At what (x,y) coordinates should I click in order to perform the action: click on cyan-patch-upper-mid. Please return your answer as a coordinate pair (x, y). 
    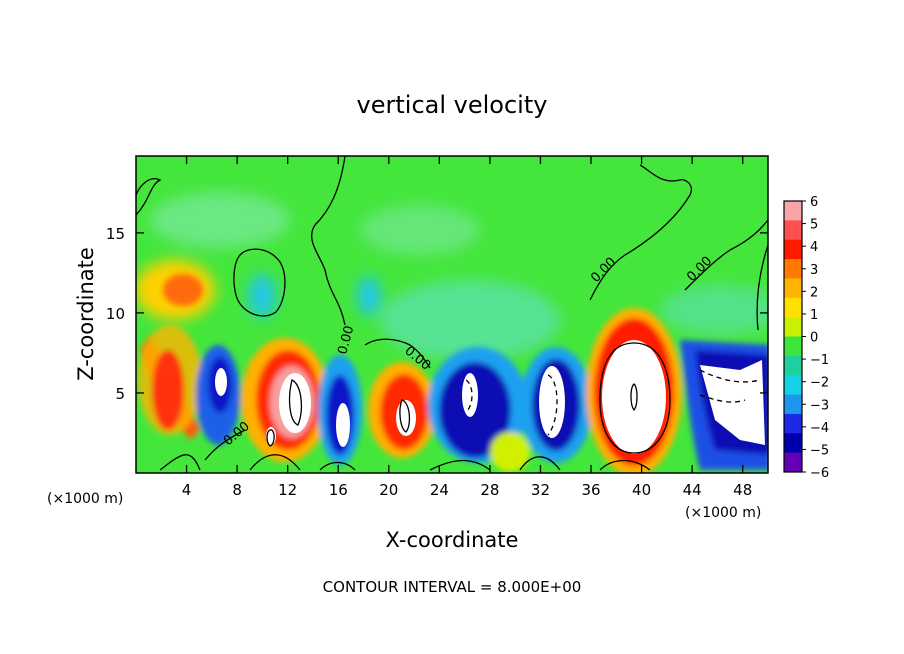
    Looking at the image, I should click on (420, 230).